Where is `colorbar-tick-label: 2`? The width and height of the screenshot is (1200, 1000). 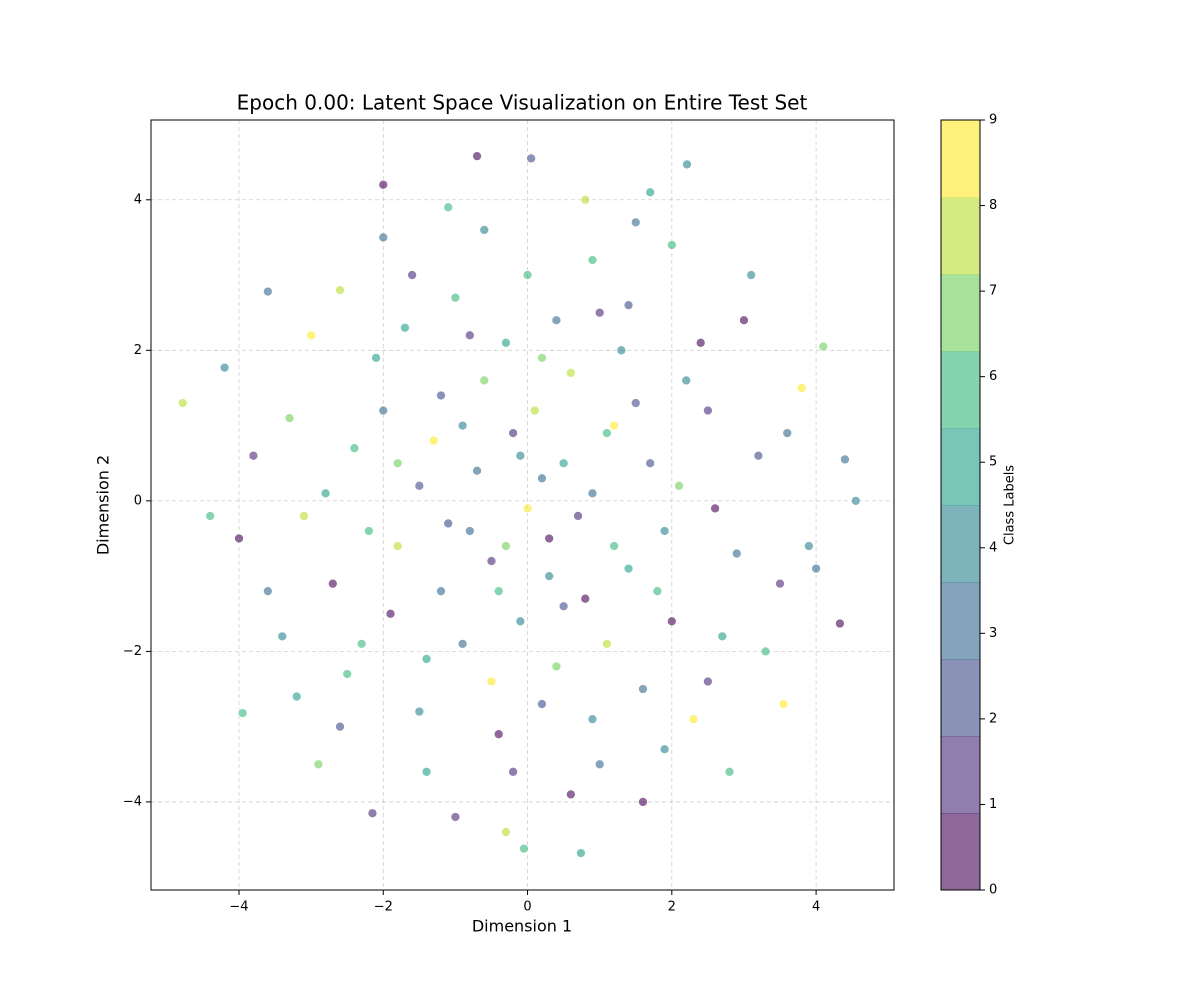 colorbar-tick-label: 2 is located at coordinates (993, 718).